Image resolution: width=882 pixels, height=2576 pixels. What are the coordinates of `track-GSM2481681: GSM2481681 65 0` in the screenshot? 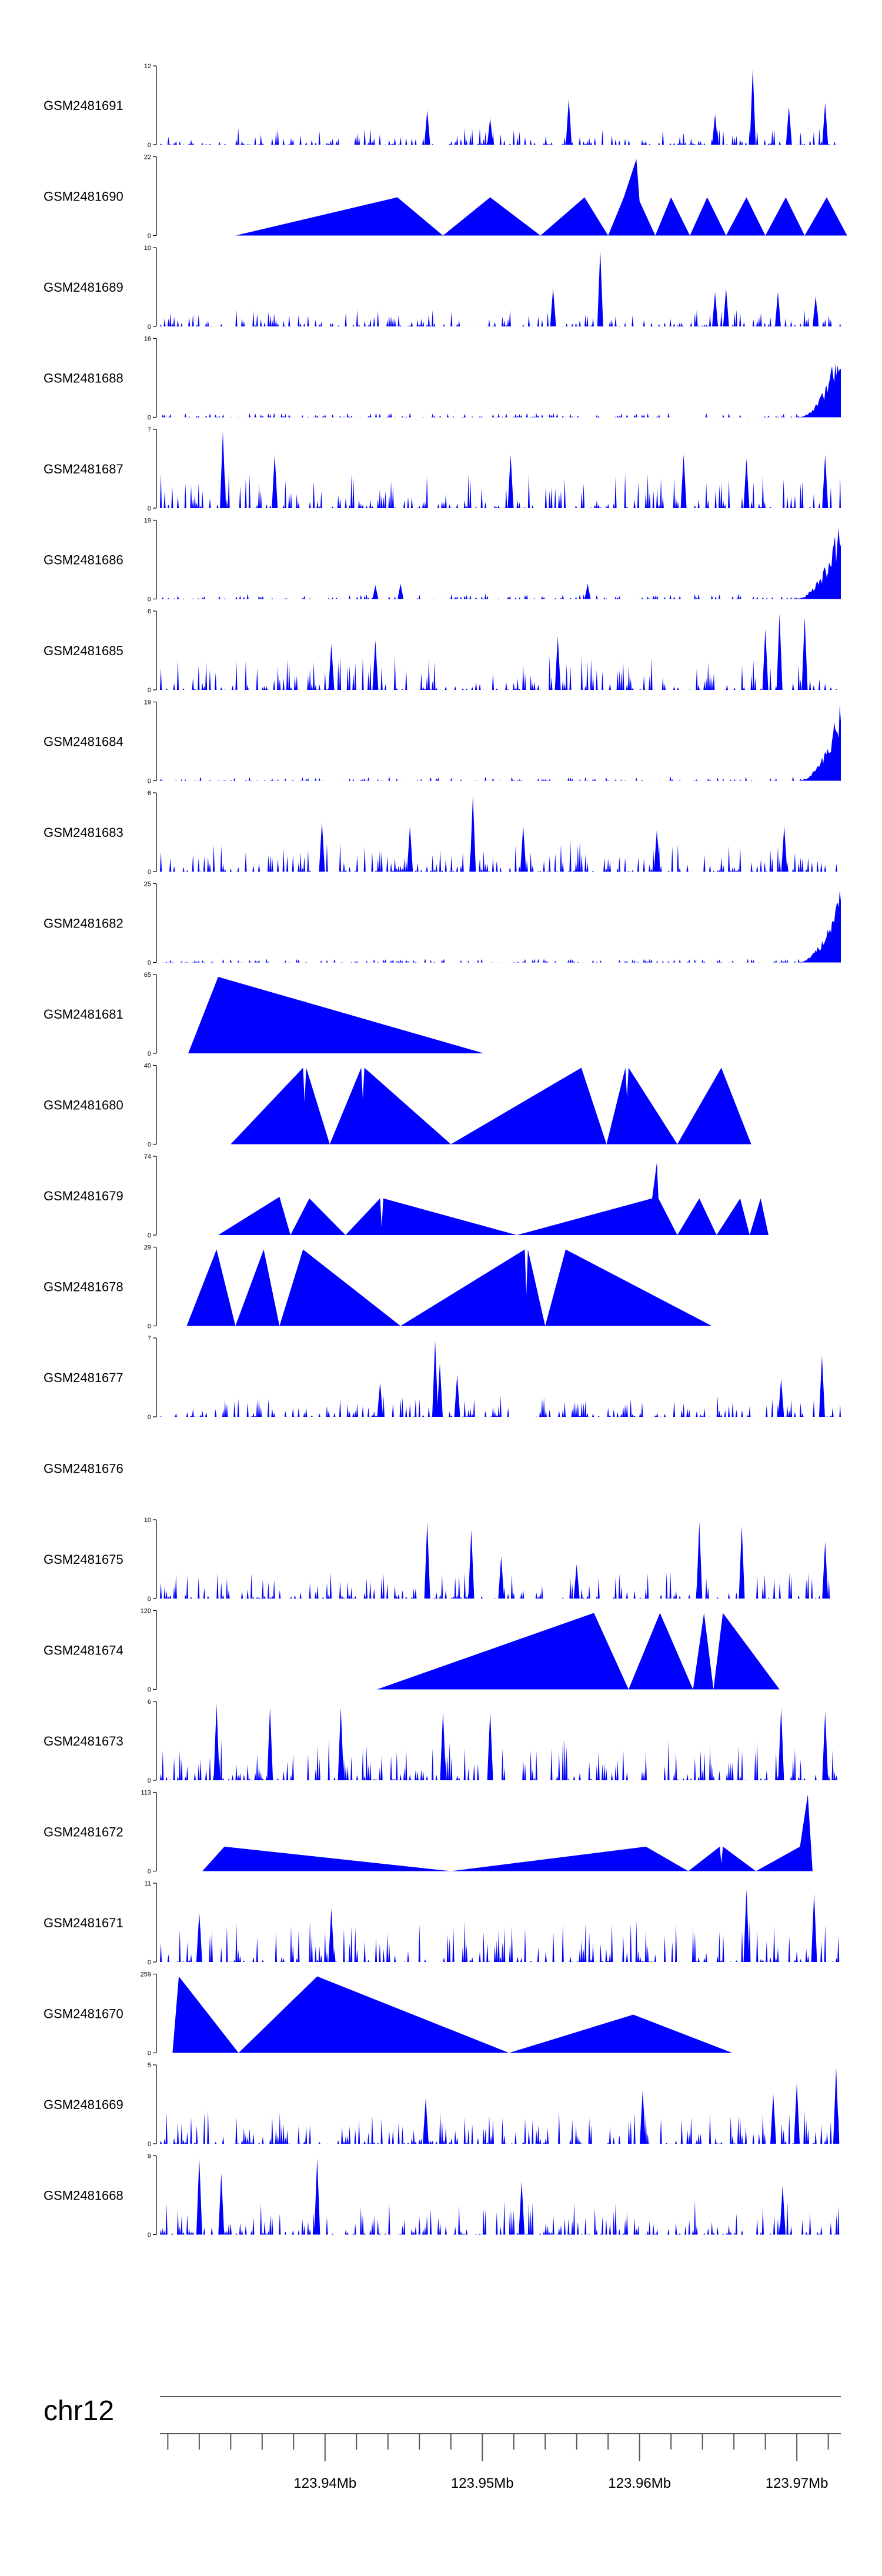 It's located at (264, 1014).